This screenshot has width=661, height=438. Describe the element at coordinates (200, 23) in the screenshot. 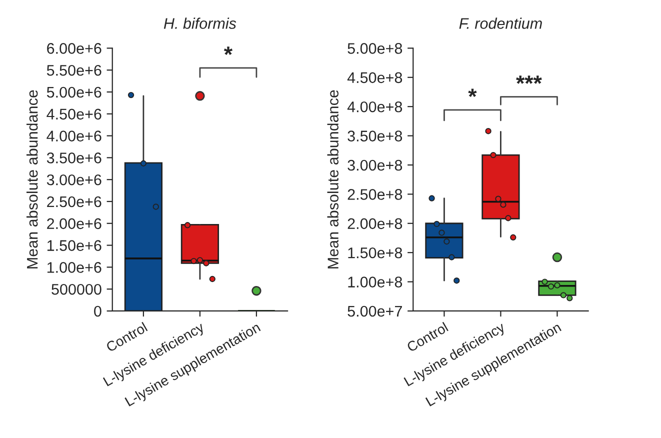

I see `chart-title: H. biformis` at that location.